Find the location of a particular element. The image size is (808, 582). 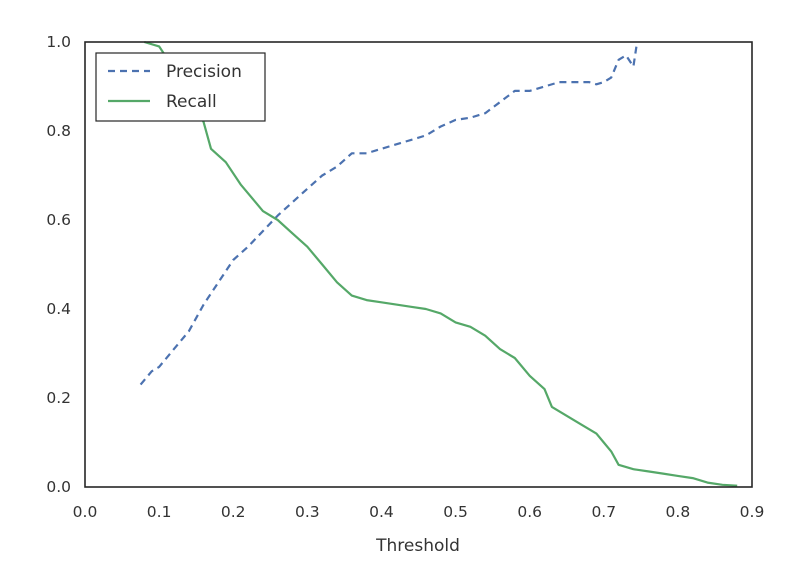

x-tick-label: 0.4 is located at coordinates (381, 512).